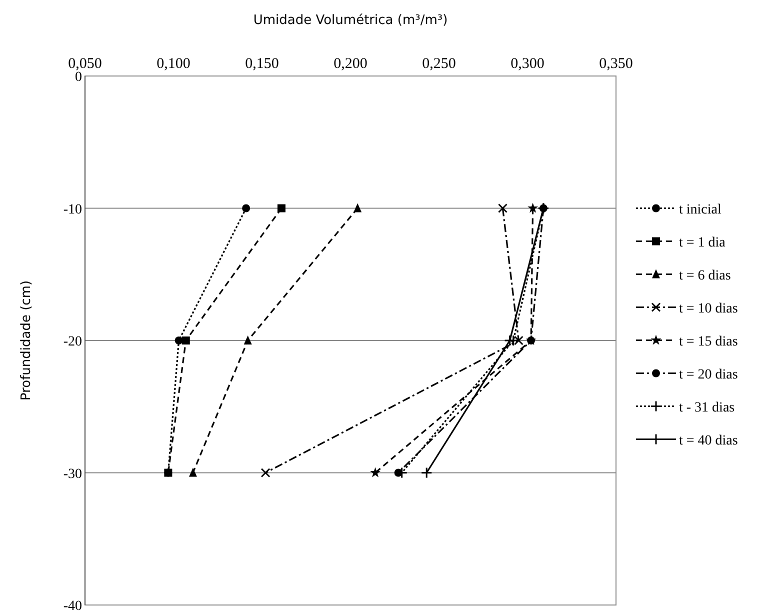 The height and width of the screenshot is (613, 762). Describe the element at coordinates (173, 64) in the screenshot. I see `x-tick-label: 0,100` at that location.